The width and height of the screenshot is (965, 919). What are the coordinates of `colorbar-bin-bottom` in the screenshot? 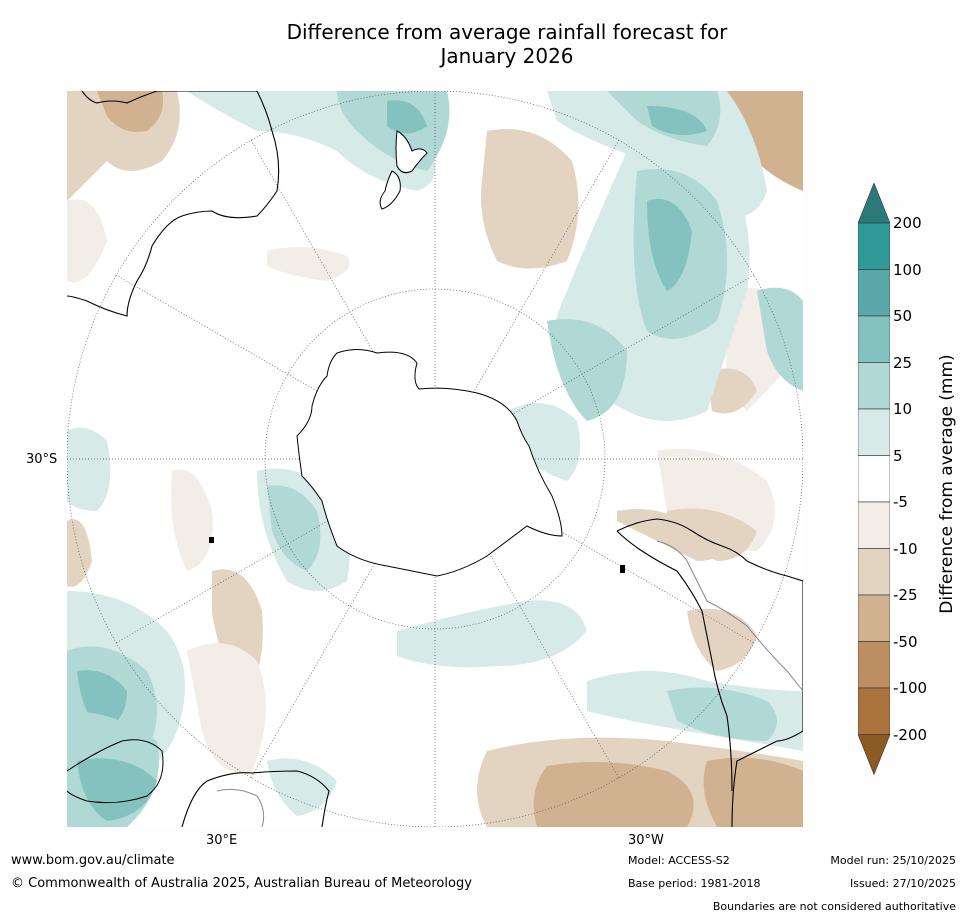 It's located at (874, 755).